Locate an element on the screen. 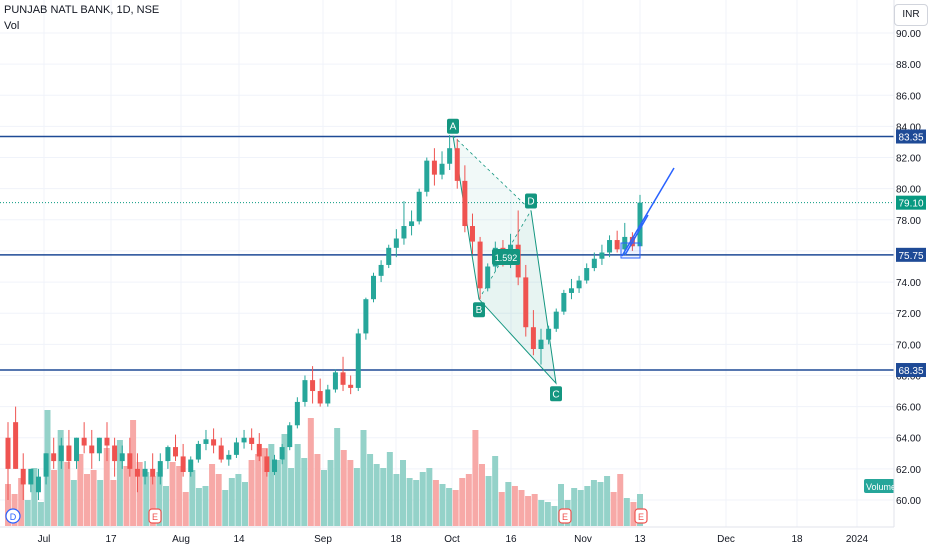  pattern-ratio-badge is located at coordinates (506, 257).